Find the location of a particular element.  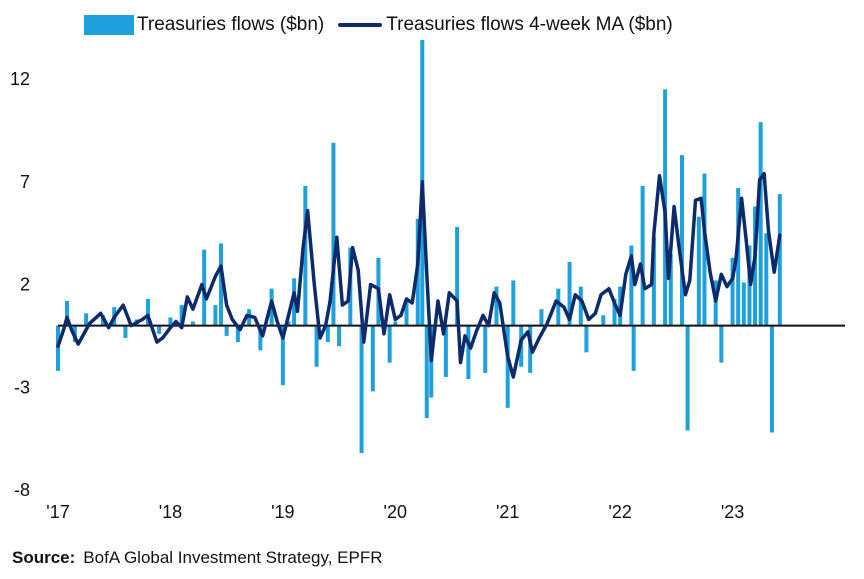

x-axis: '17 '18 '19 '20 '21 '22 '23 is located at coordinates (395, 512).